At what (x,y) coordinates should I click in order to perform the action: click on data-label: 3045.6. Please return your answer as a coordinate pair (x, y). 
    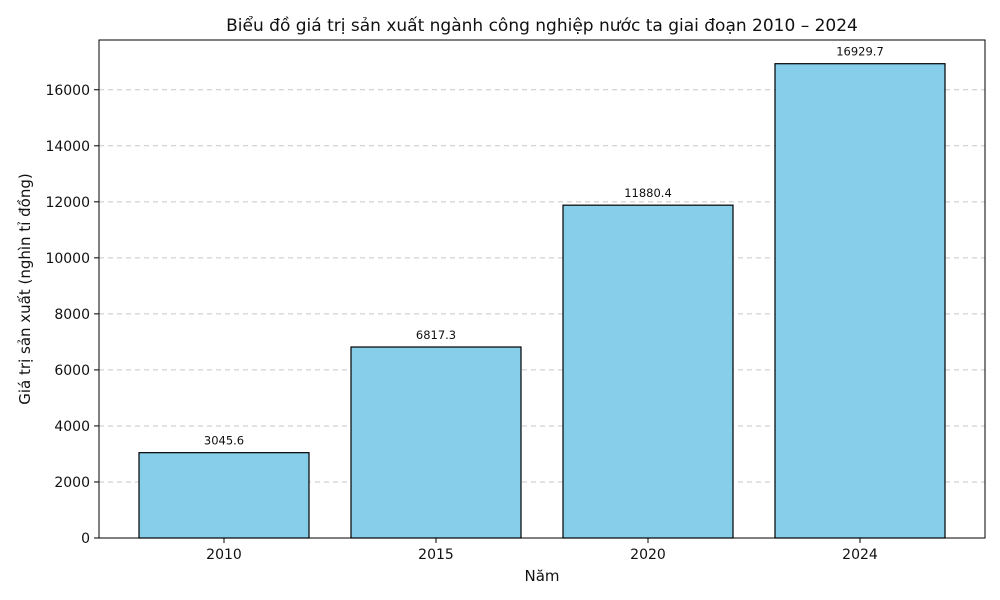
    Looking at the image, I should click on (224, 441).